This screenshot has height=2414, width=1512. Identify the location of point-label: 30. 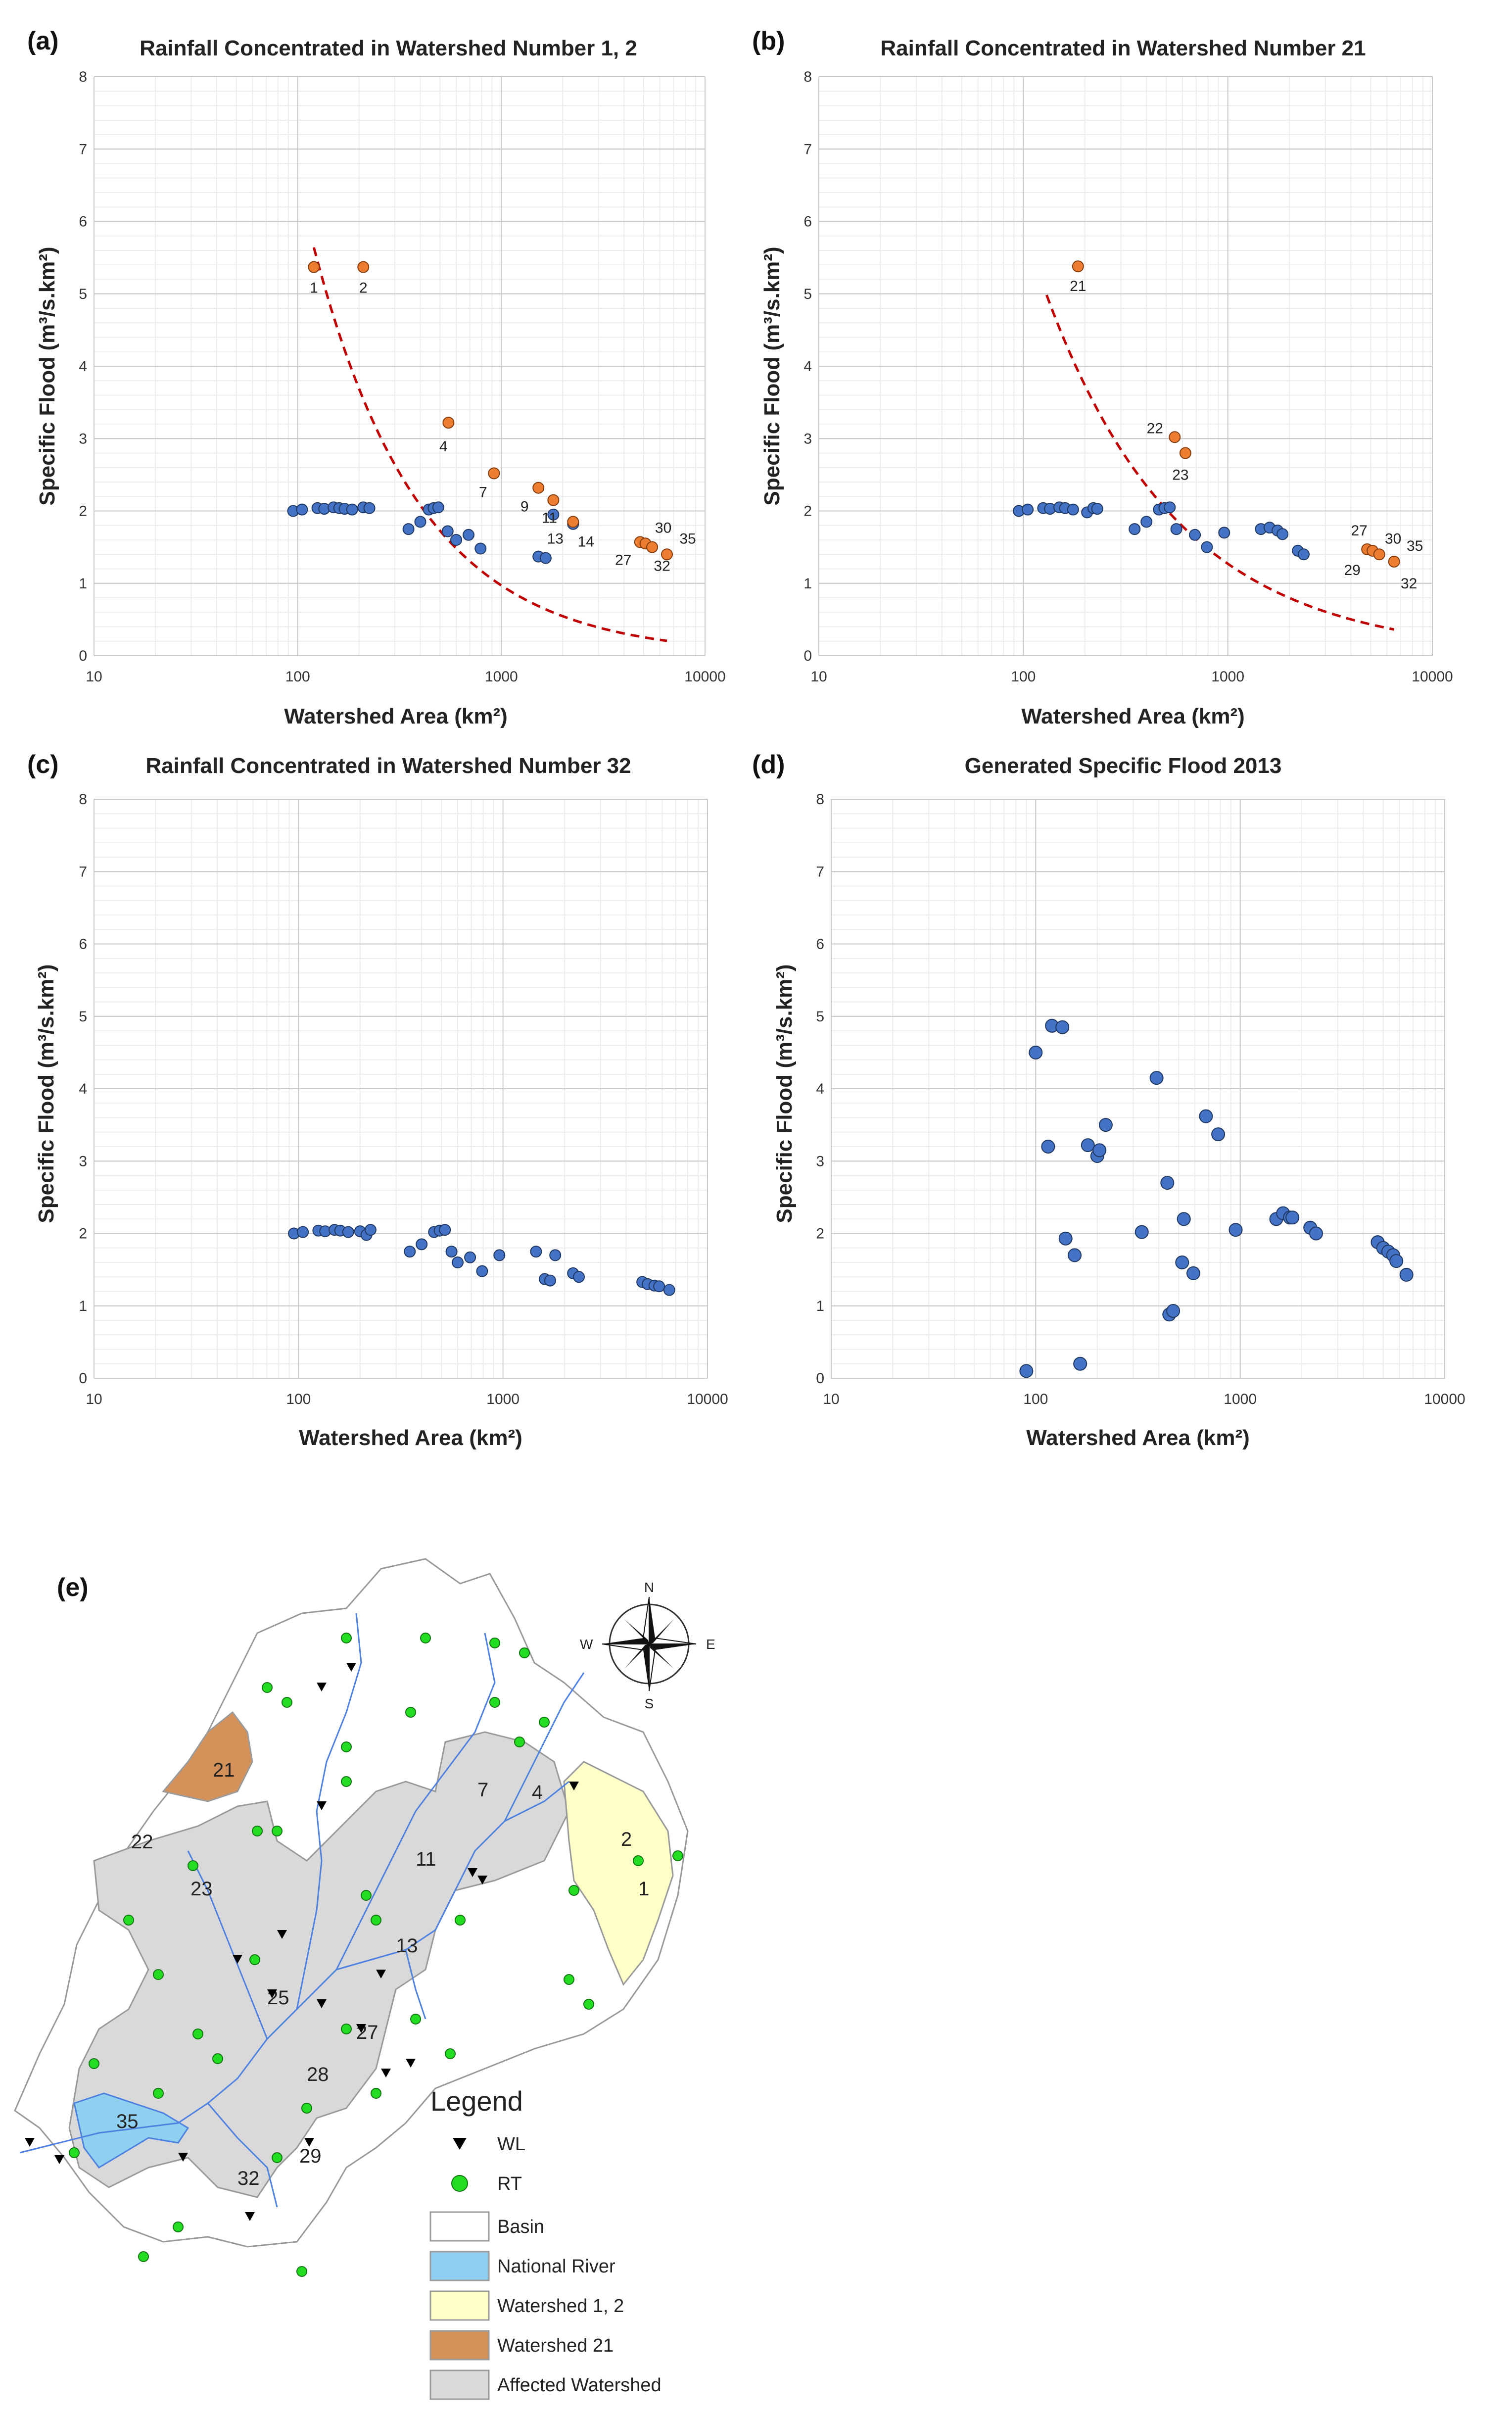
(1393, 539).